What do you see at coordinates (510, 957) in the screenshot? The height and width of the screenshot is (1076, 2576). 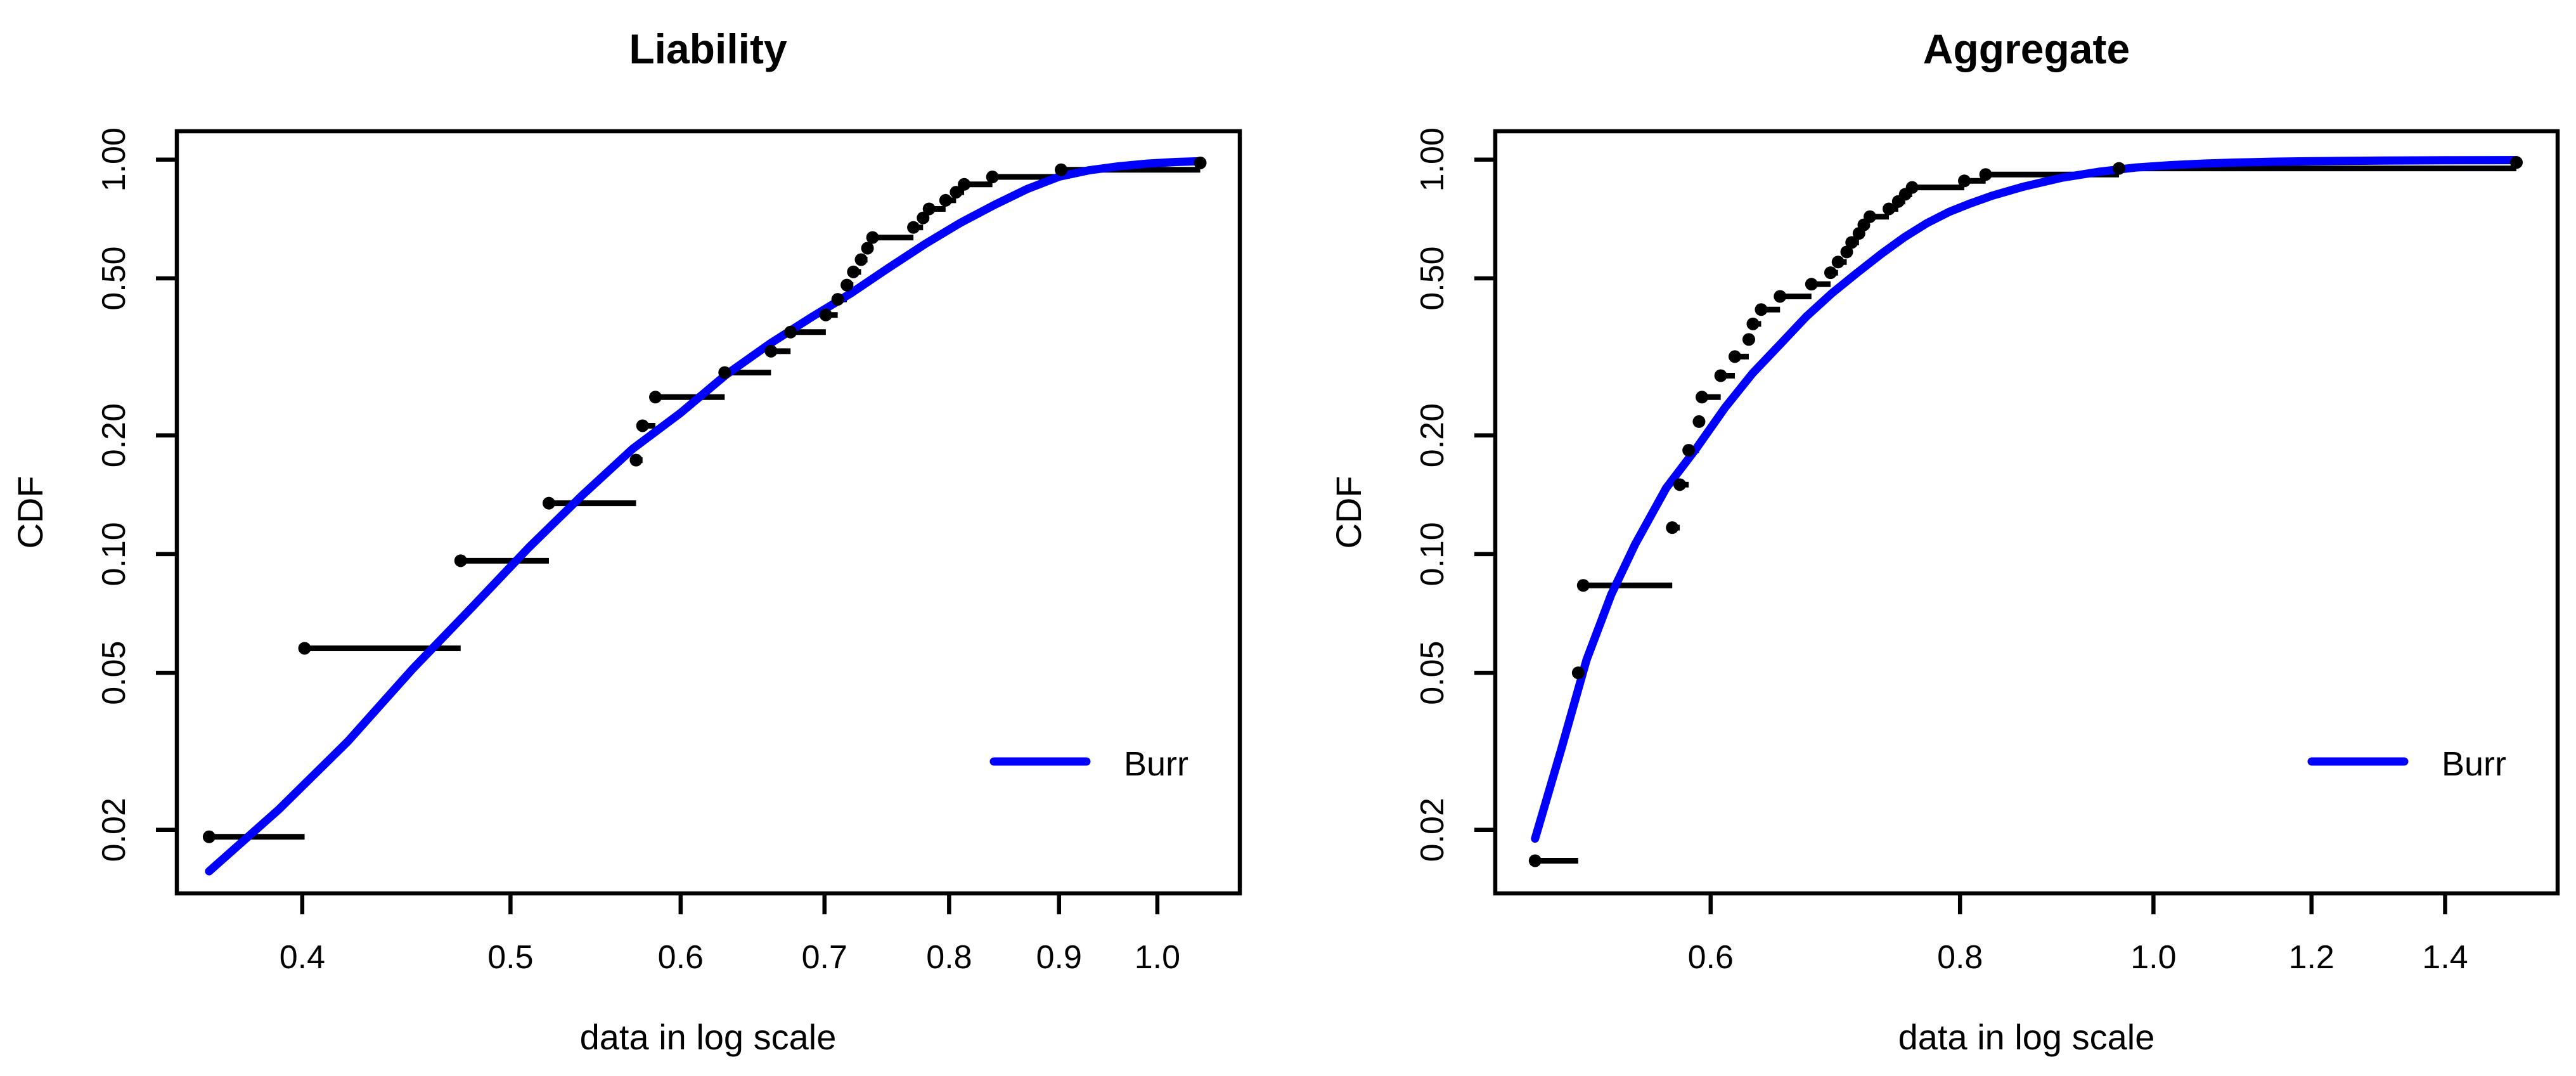 I see `x-tick-label: 0.5` at bounding box center [510, 957].